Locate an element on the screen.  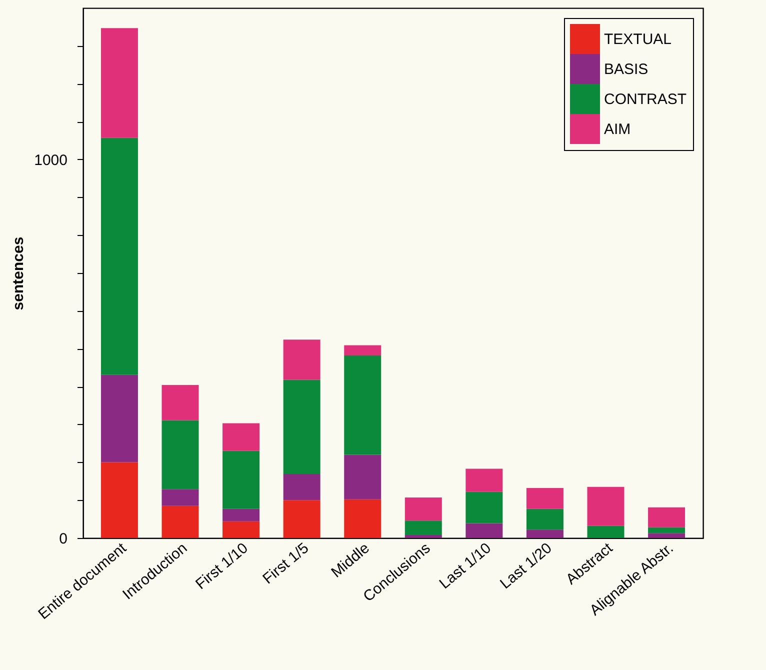
legend-label: AIM is located at coordinates (617, 129).